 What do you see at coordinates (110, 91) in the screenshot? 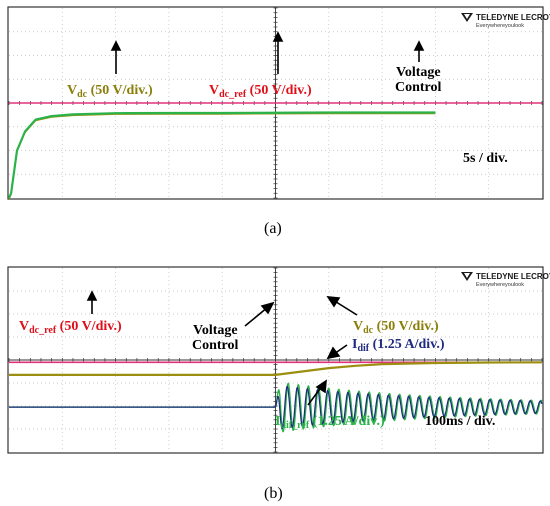
I see `label-vdc-a: Vdc (50 V/div.)` at bounding box center [110, 91].